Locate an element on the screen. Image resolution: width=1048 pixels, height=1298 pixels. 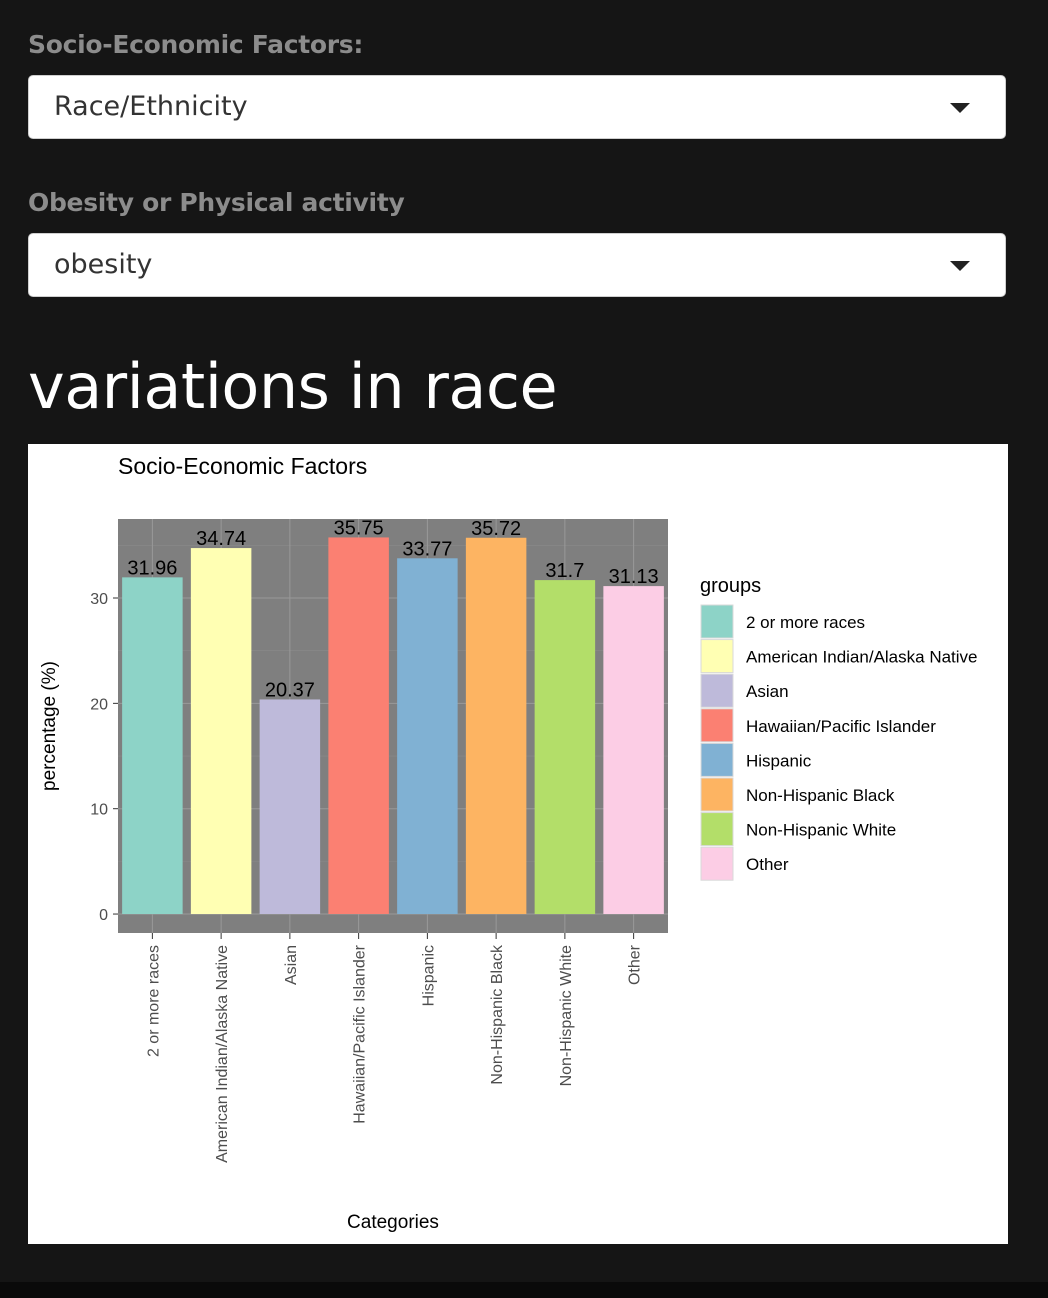
x-tick-label: Non-Hispanic Black is located at coordinates (497, 1014).